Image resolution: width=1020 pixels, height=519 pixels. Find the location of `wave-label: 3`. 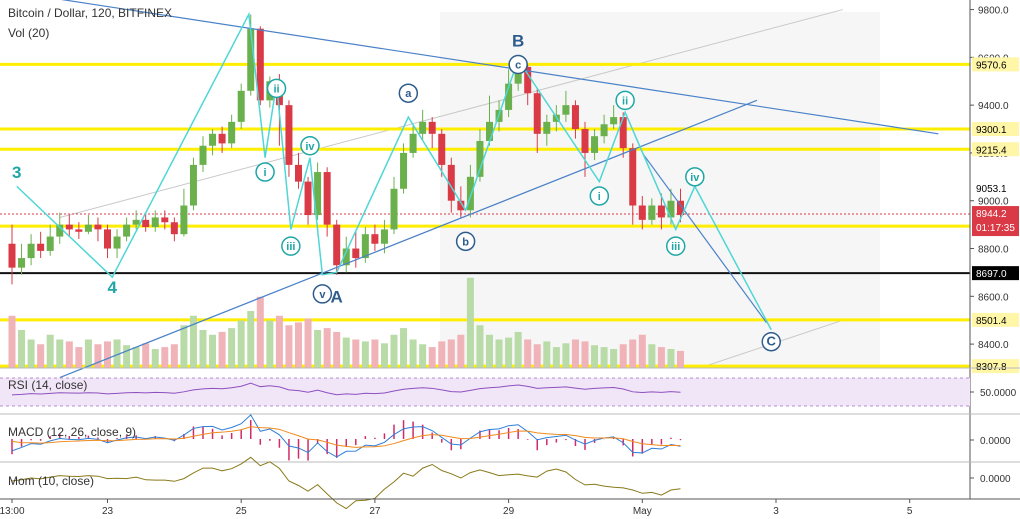

wave-label: 3 is located at coordinates (16, 172).